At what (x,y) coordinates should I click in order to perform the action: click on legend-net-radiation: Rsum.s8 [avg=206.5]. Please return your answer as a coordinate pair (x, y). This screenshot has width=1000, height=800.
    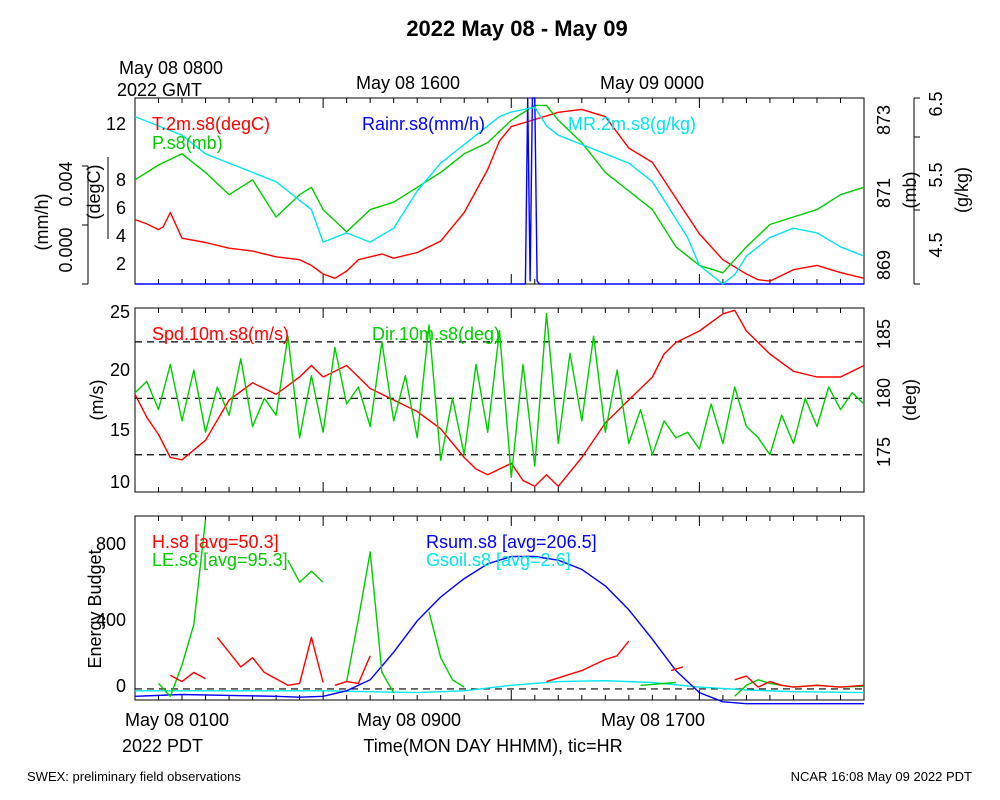
    Looking at the image, I should click on (511, 542).